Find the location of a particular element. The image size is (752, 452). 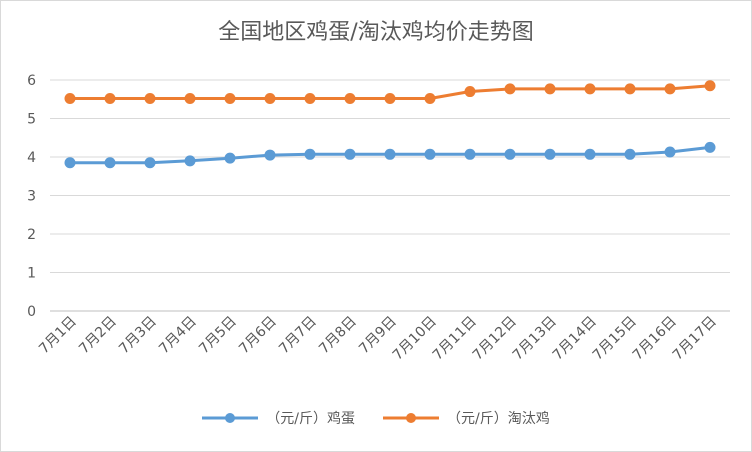

y-tick-label: 0 is located at coordinates (31, 312).